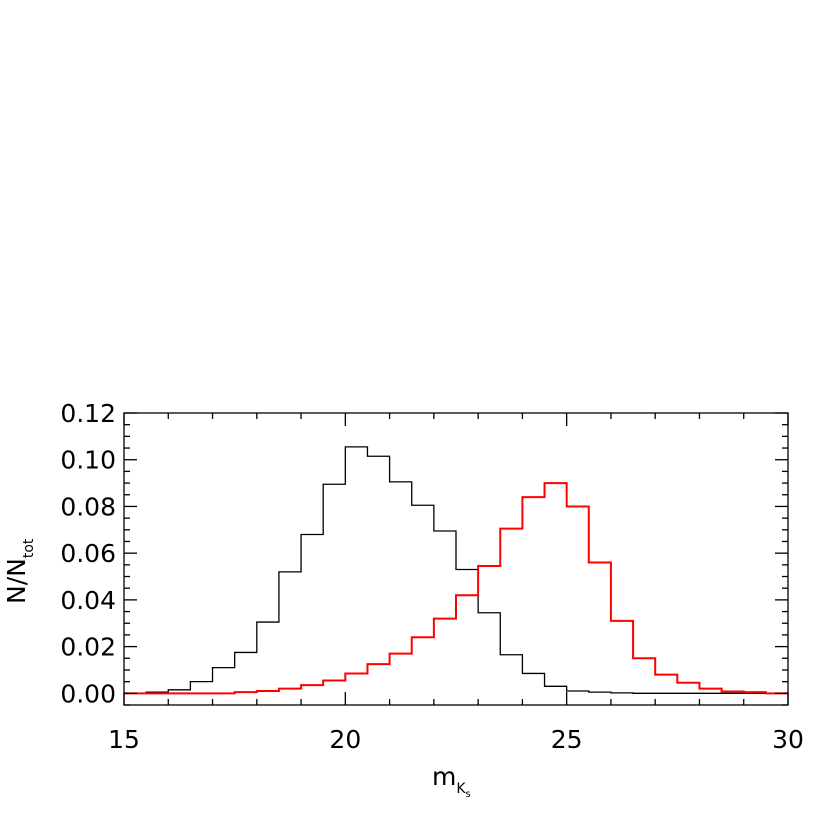  Describe the element at coordinates (345, 739) in the screenshot. I see `x-tick-label: 20` at that location.